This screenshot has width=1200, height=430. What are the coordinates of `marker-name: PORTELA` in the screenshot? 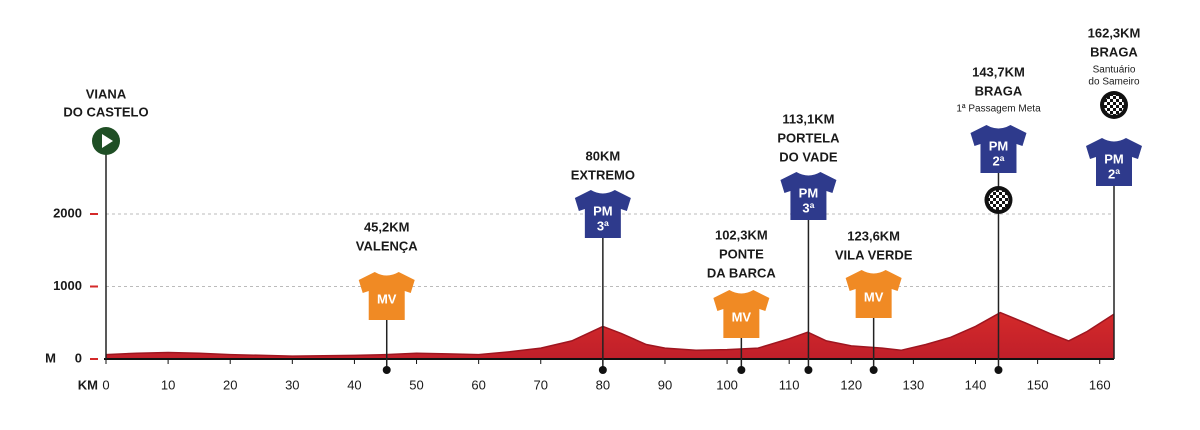 It's located at (808, 137).